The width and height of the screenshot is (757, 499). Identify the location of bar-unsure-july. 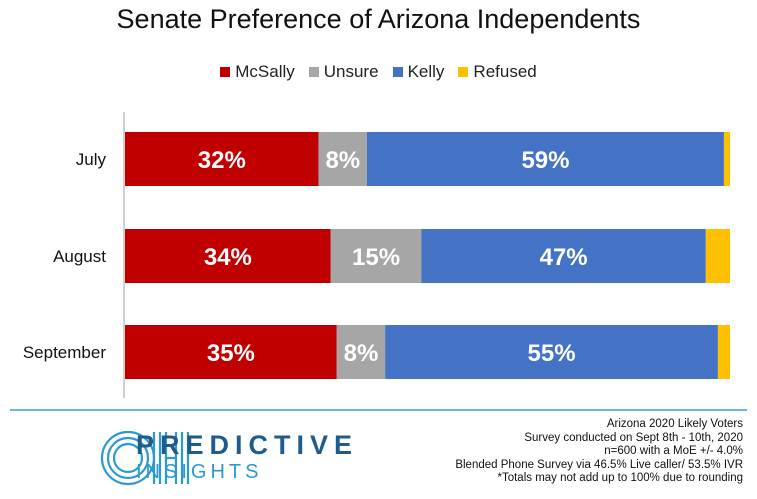
(342, 159).